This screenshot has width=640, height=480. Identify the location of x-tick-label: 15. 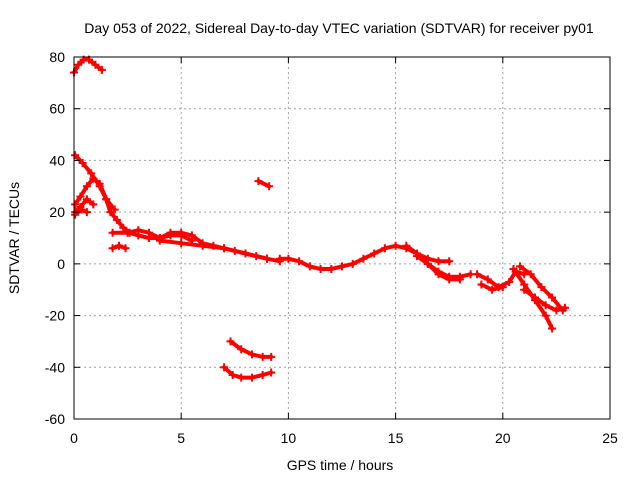
(396, 438).